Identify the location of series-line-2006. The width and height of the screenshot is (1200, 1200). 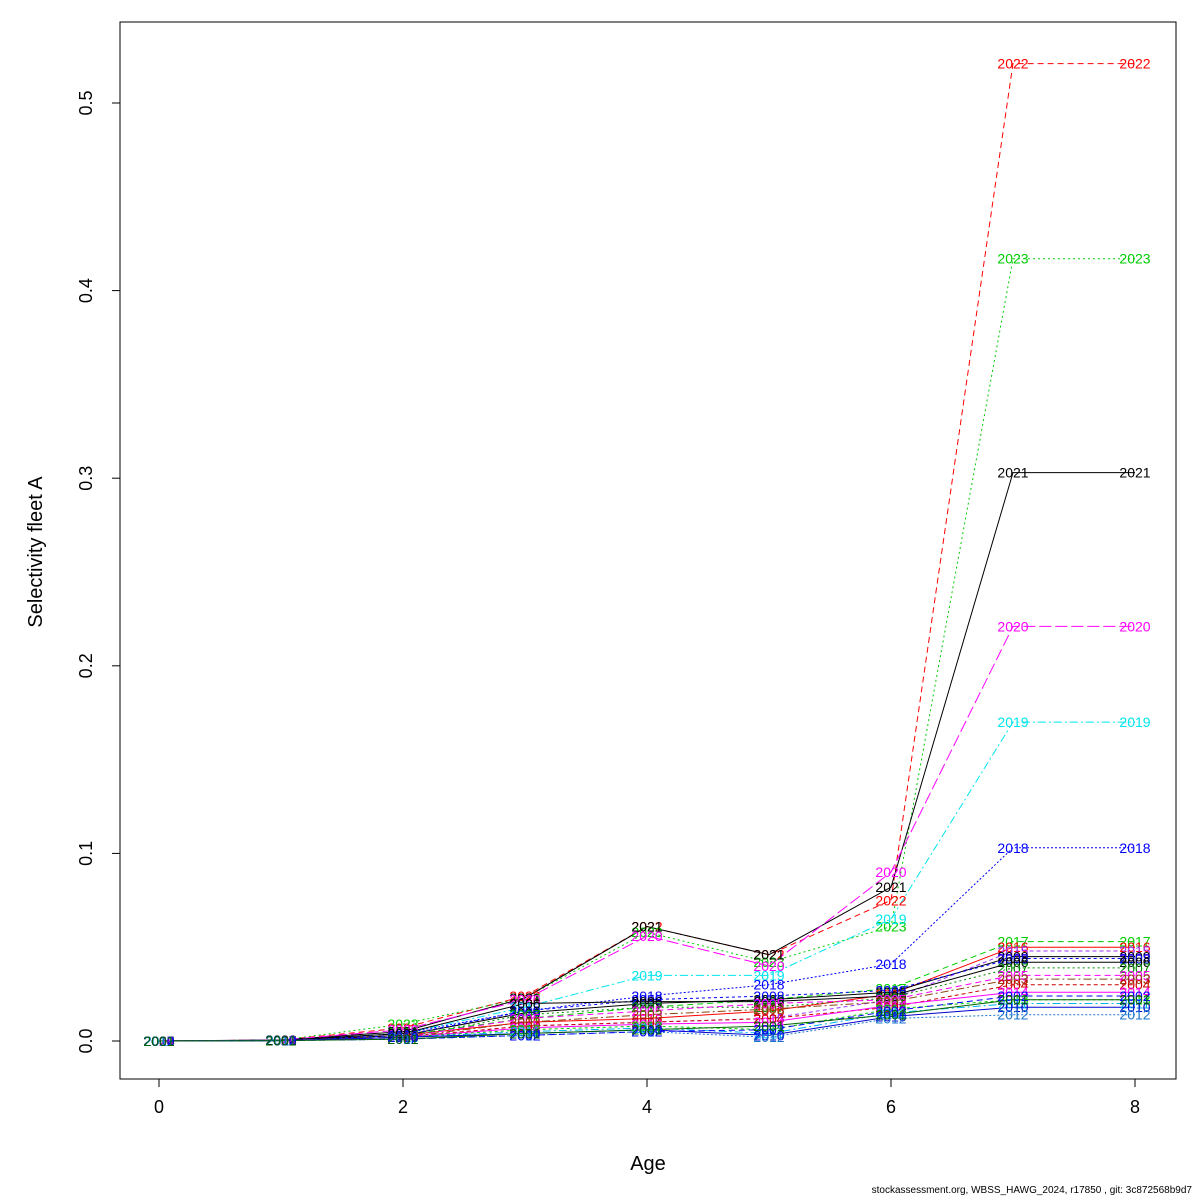
(646, 1001).